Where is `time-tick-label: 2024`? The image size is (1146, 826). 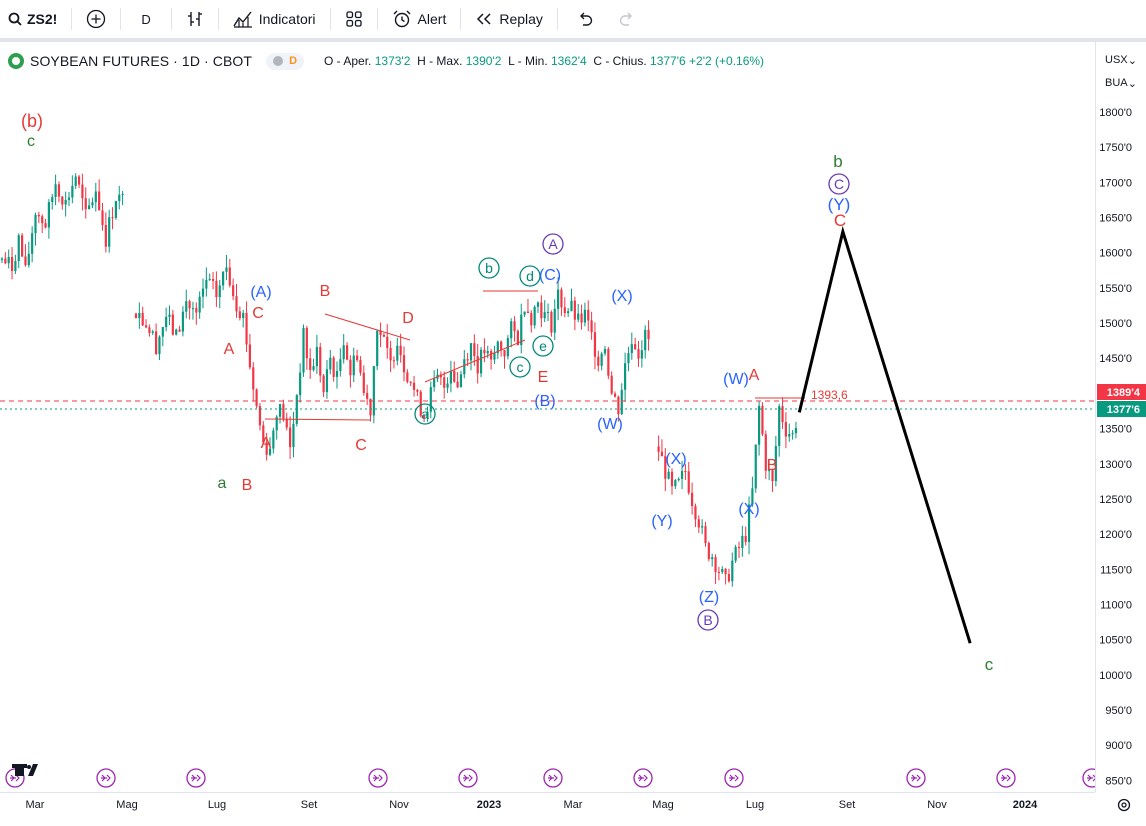 time-tick-label: 2024 is located at coordinates (1025, 805).